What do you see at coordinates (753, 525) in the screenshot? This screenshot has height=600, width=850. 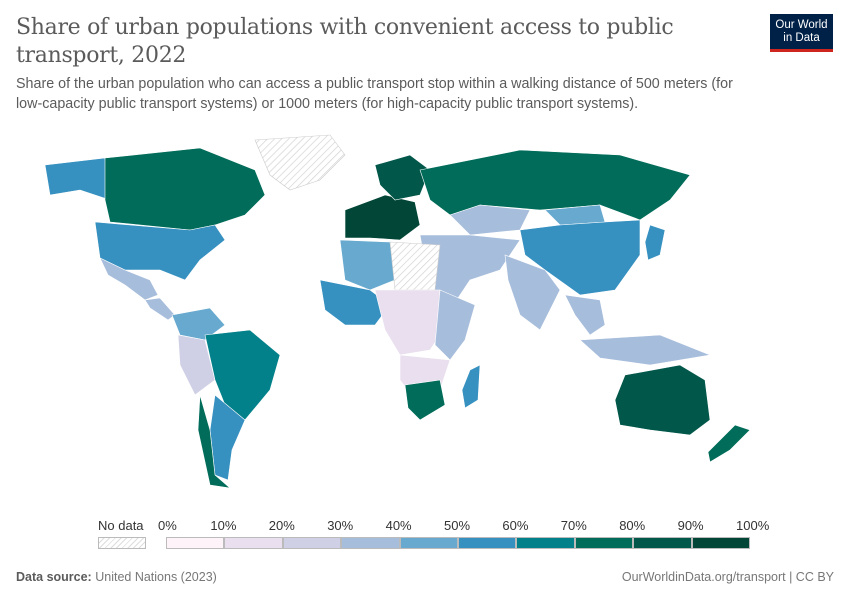 I see `legend-tick-label: 100%` at bounding box center [753, 525].